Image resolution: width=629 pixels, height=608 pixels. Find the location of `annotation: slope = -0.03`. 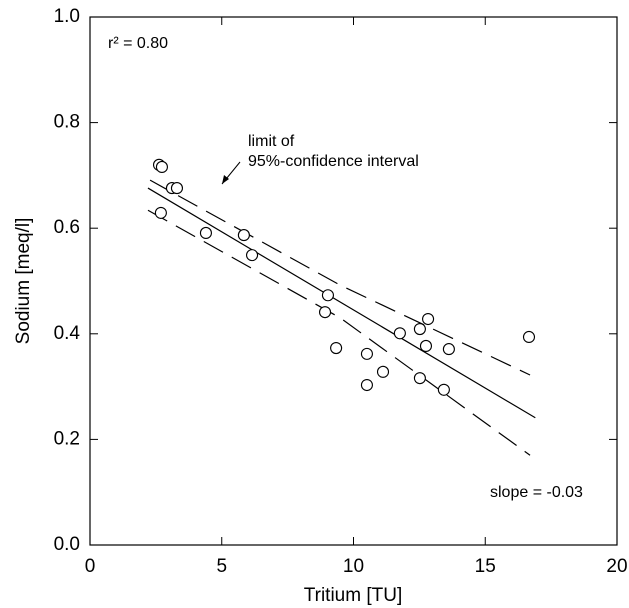

annotation: slope = -0.03 is located at coordinates (536, 492).